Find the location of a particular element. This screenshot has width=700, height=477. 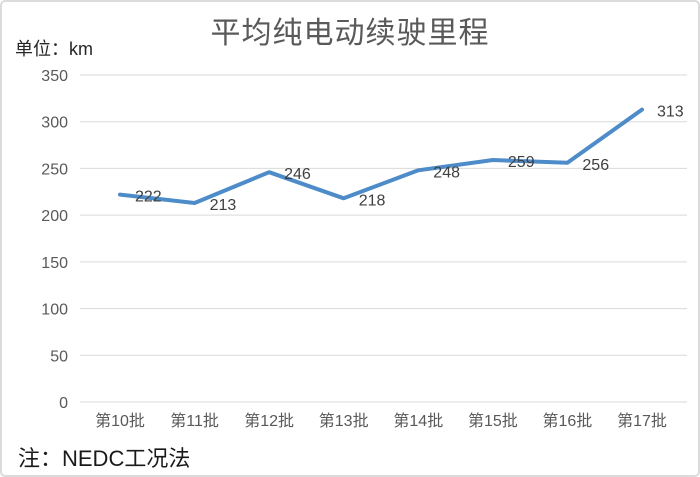

footnote: 注：NEDC工况法 is located at coordinates (104, 458).